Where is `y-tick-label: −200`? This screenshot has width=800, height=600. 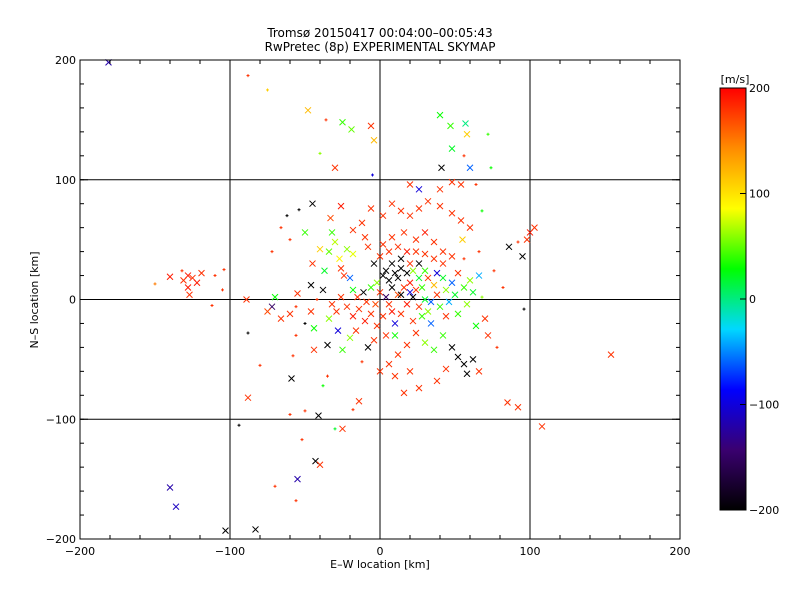 y-tick-label: −200 is located at coordinates (61, 539).